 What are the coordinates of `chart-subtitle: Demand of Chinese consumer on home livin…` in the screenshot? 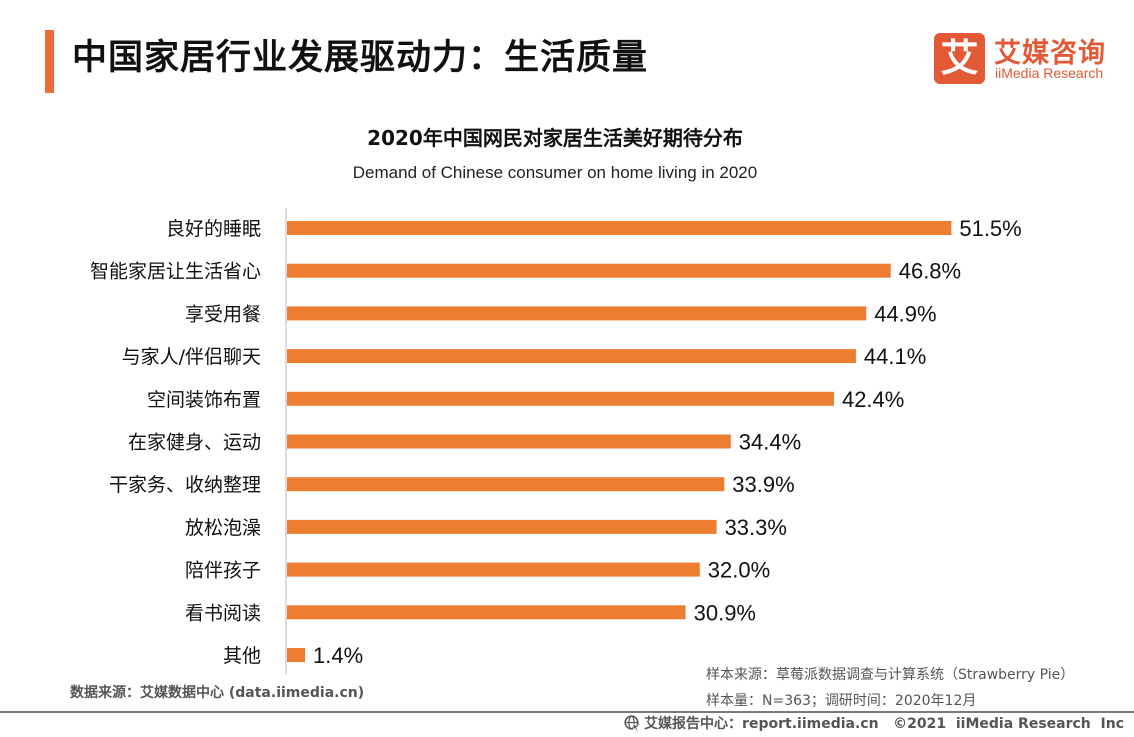 It's located at (555, 172).